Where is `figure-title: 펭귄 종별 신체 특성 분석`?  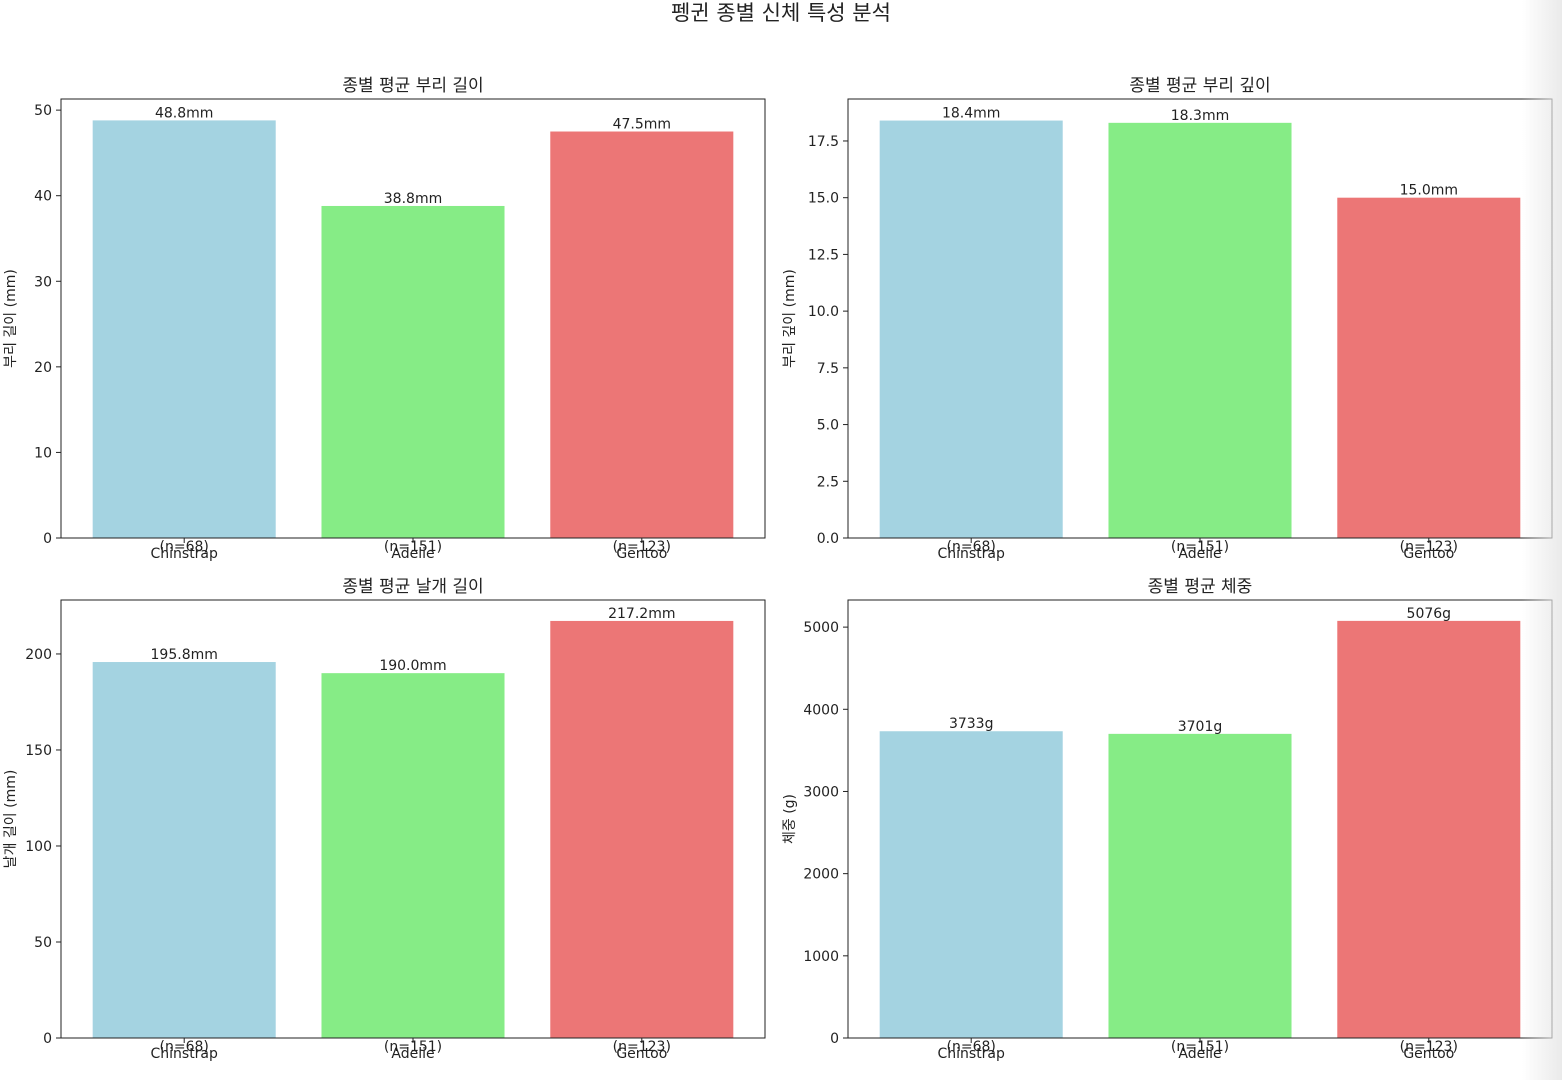
figure-title: 펭귄 종별 신체 특성 분석 is located at coordinates (781, 13).